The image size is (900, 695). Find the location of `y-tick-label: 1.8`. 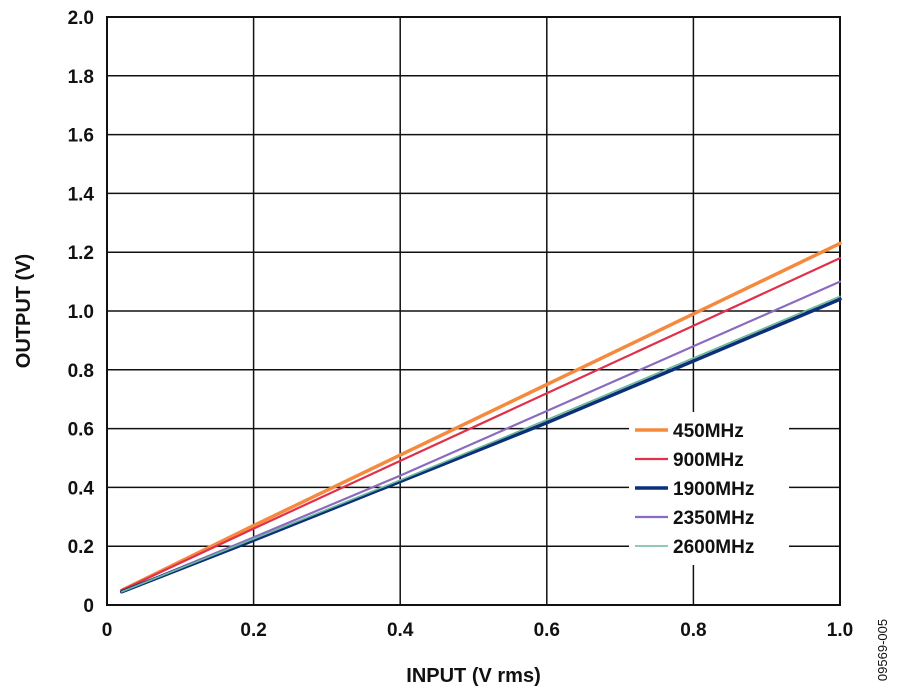

y-tick-label: 1.8 is located at coordinates (81, 77).